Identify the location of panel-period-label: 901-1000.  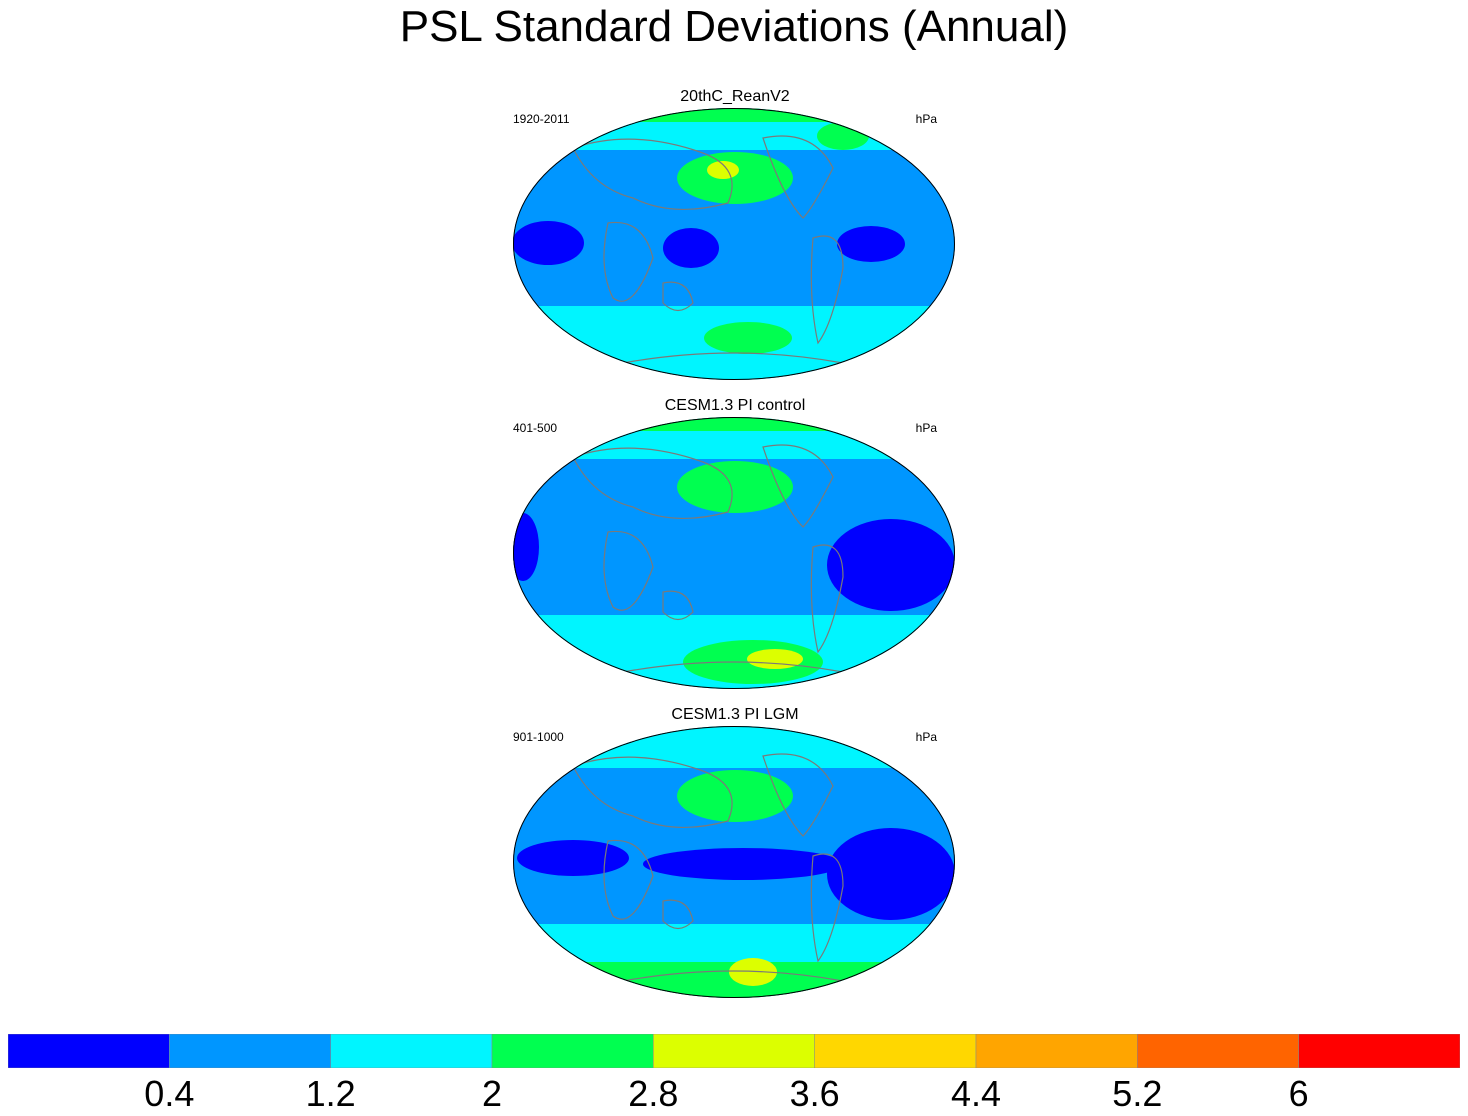
(538, 737).